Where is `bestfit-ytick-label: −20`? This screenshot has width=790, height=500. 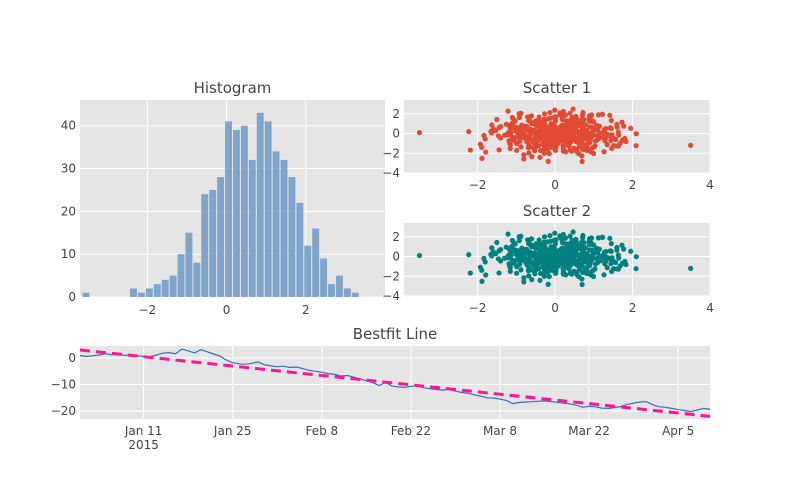 bestfit-ytick-label: −20 is located at coordinates (63, 411).